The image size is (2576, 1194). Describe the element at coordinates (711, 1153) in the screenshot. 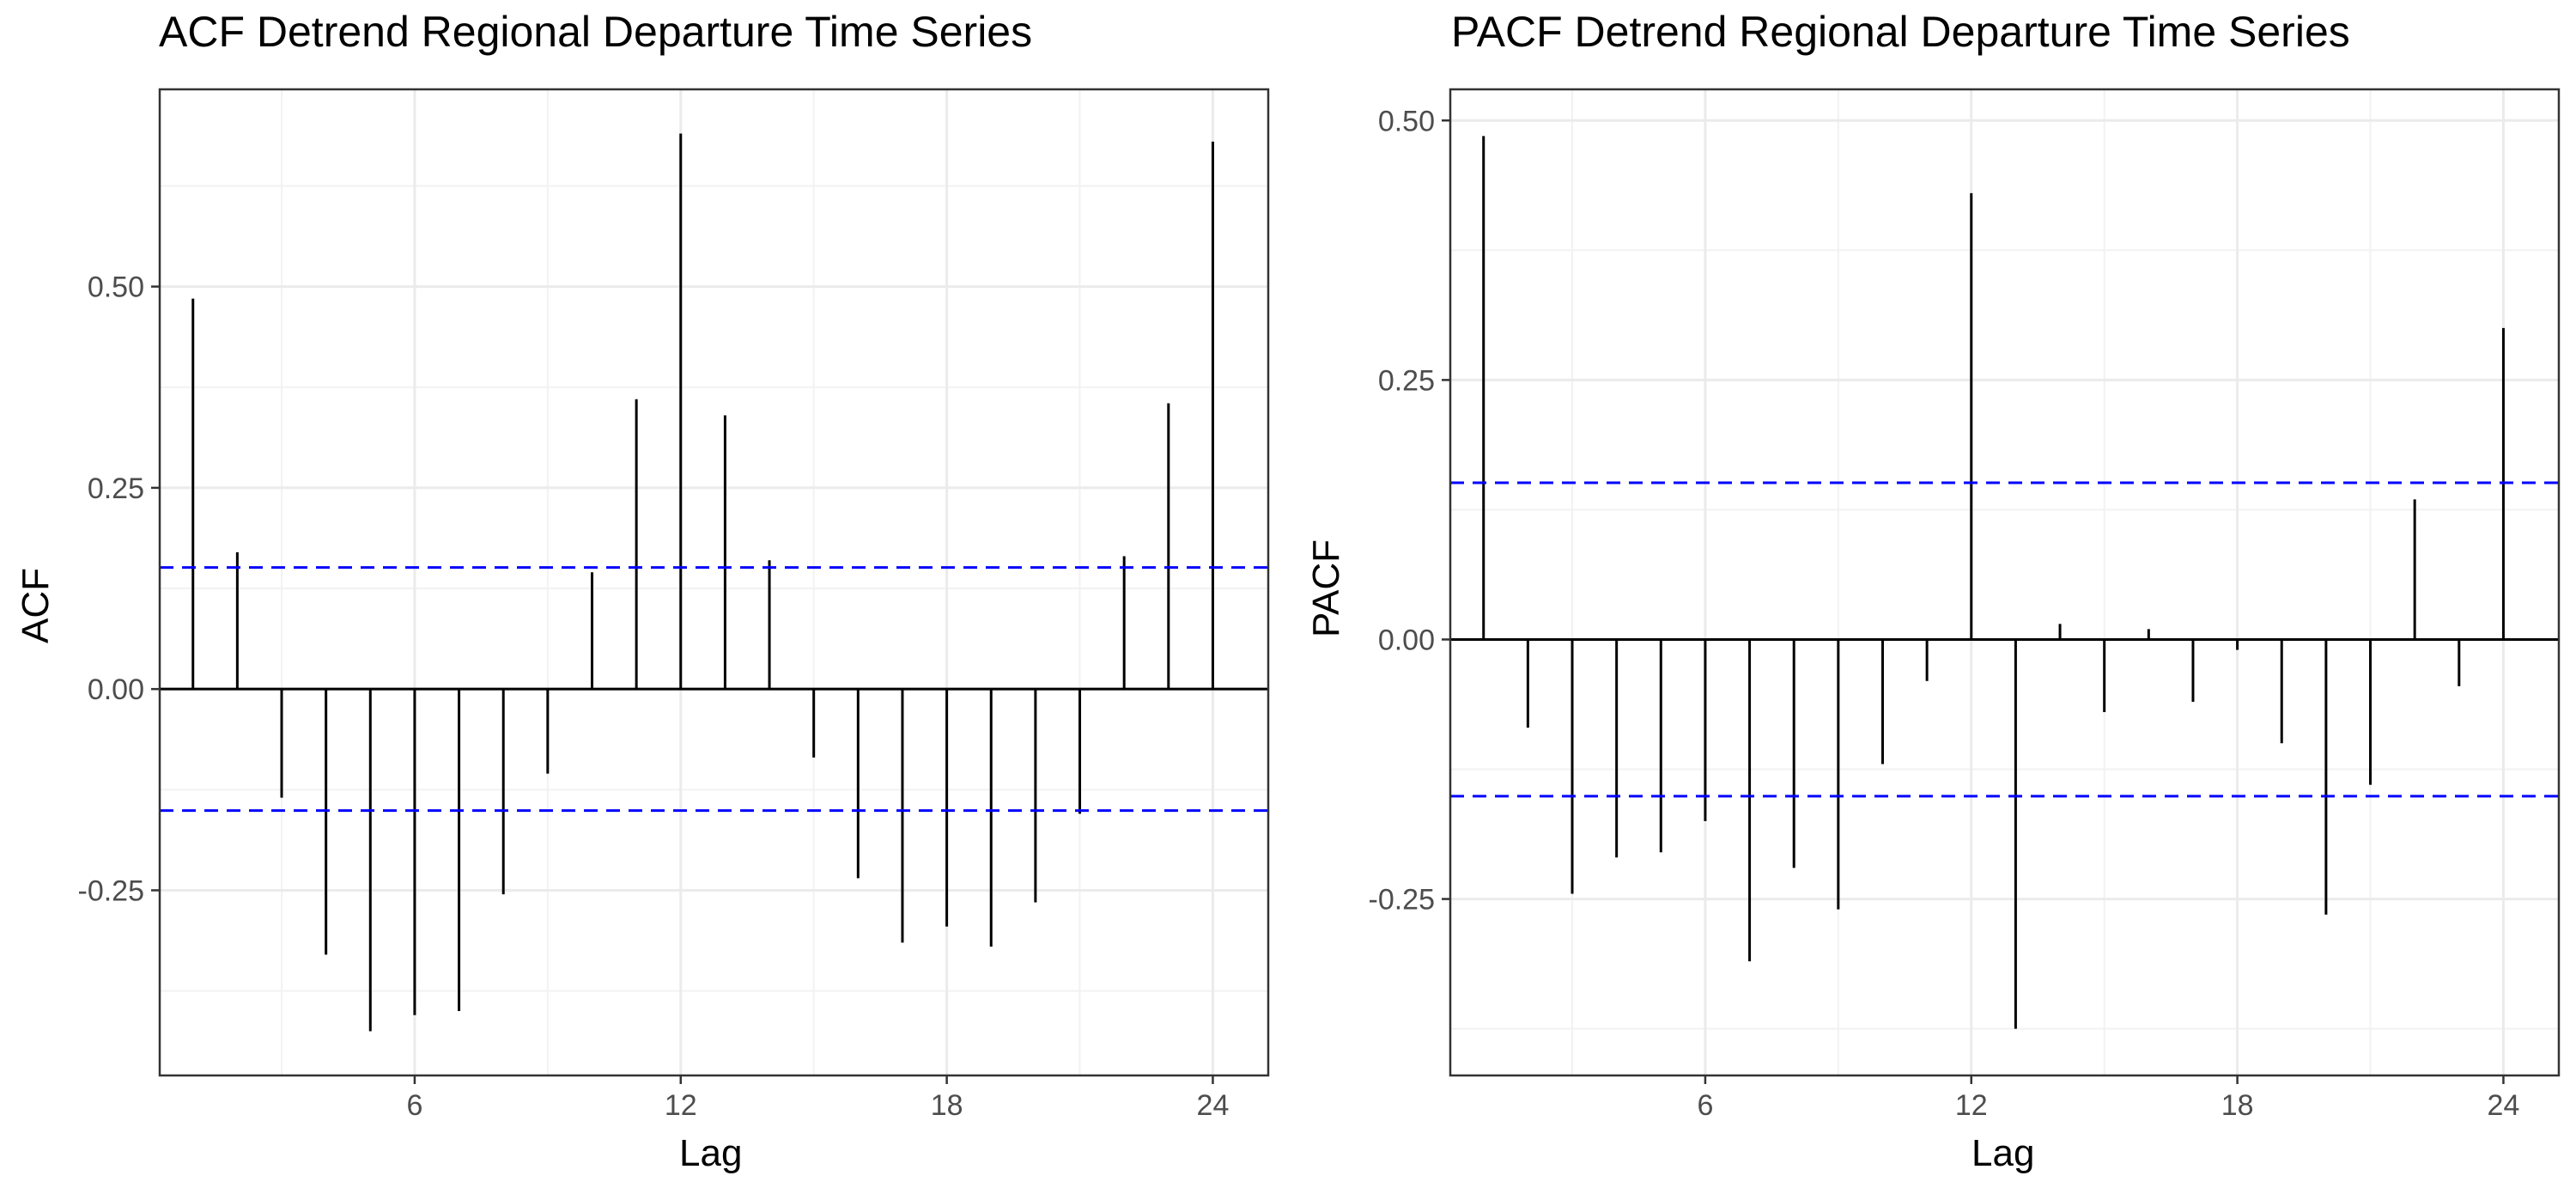

I see `acf-x-axis-label: Lag` at that location.